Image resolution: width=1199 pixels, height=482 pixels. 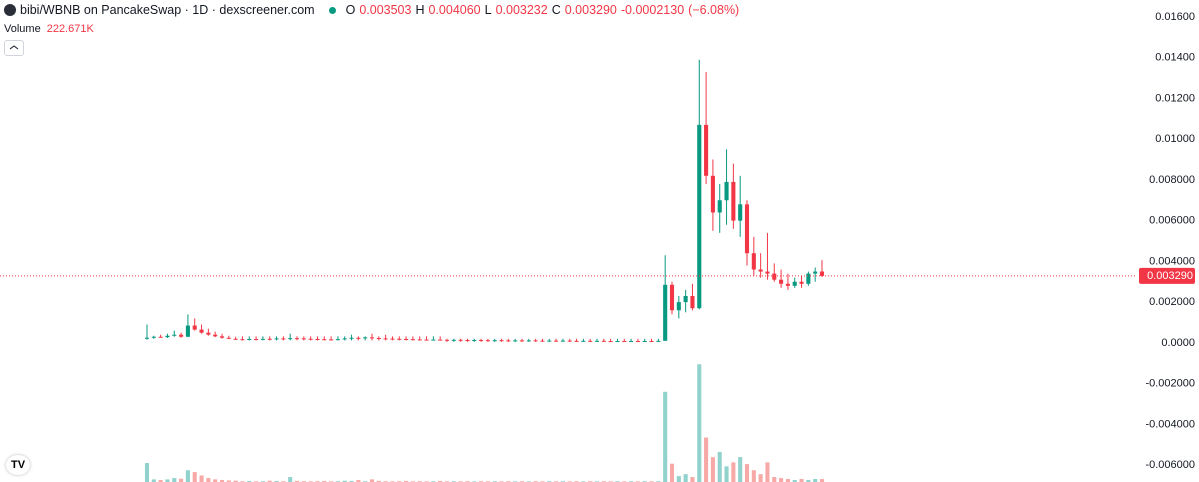 I want to click on volume-value: 222.671K, so click(x=70, y=29).